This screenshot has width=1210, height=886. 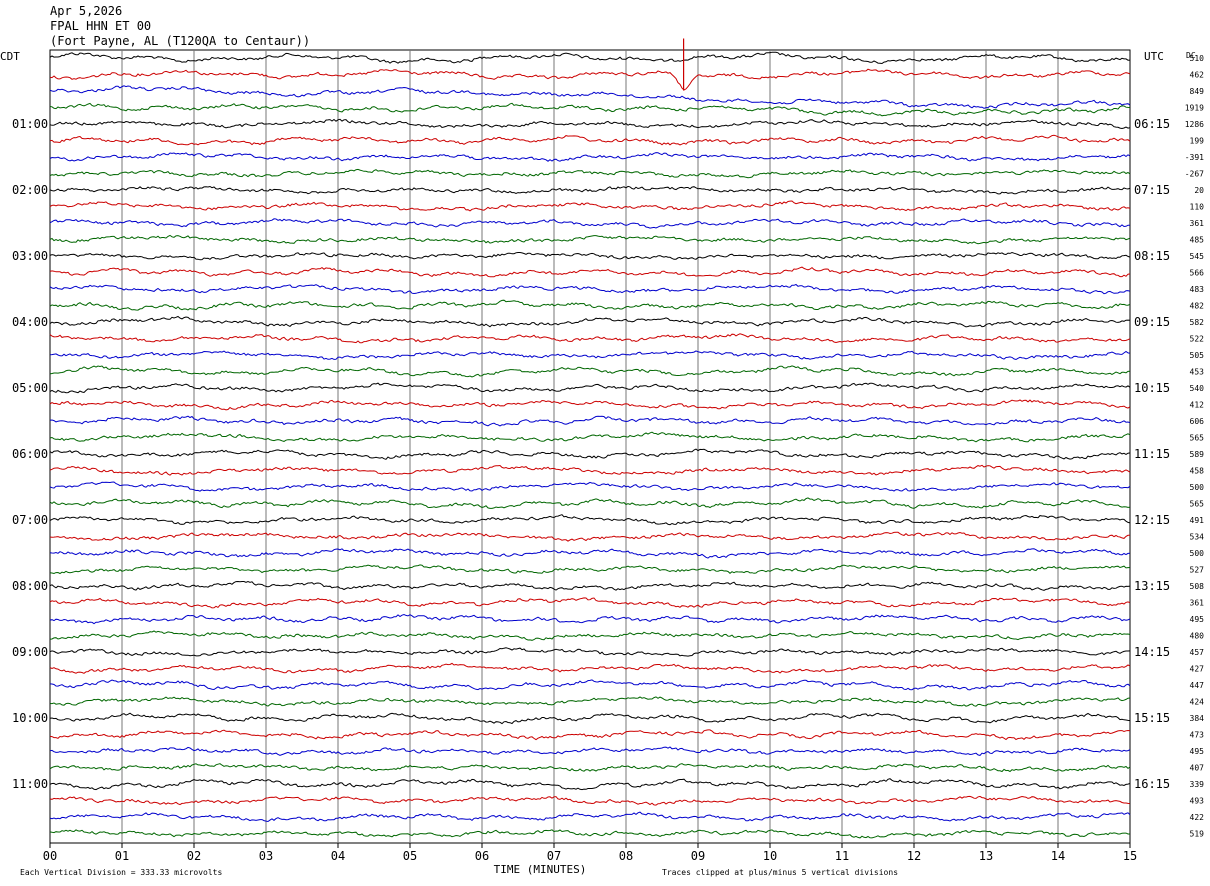 I want to click on left-hour-label: 02:00, so click(x=30, y=190).